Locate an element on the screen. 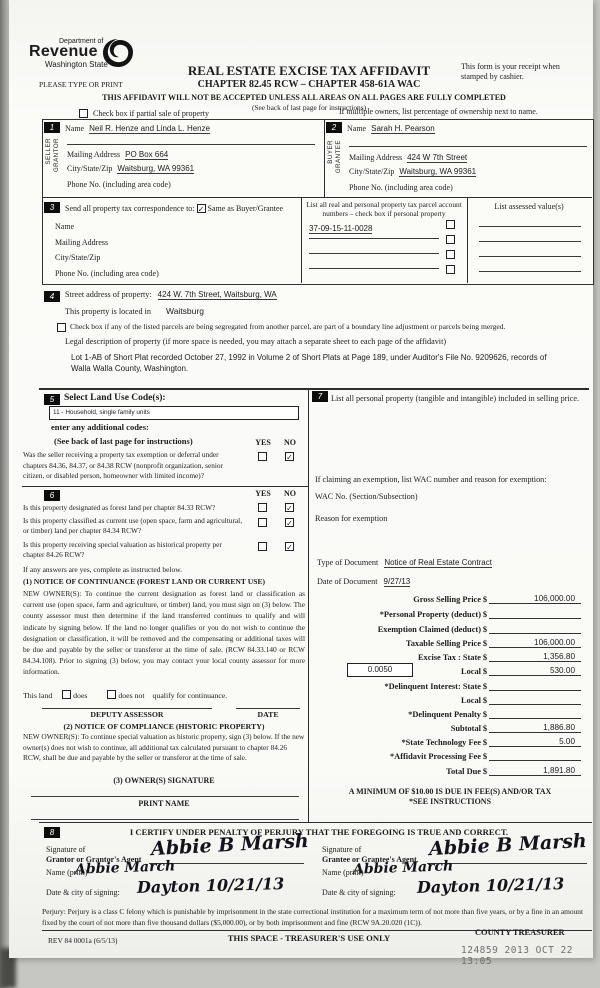  deputy-date-field is located at coordinates (268, 704).